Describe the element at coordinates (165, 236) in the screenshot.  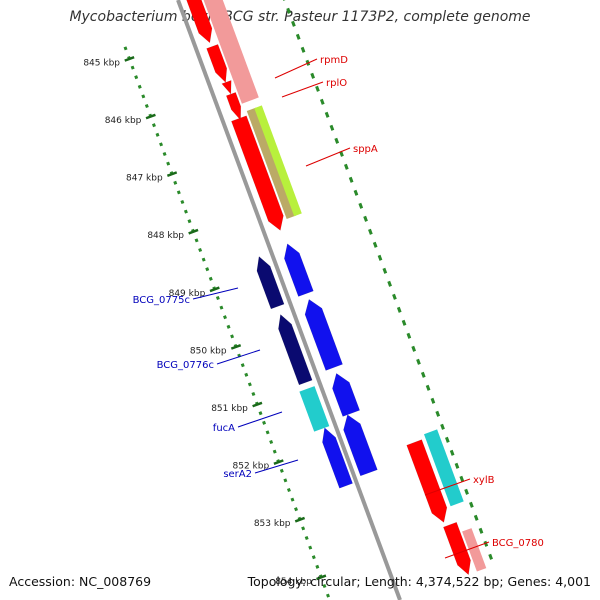
I see `ruler-label: 848 kbp` at that location.